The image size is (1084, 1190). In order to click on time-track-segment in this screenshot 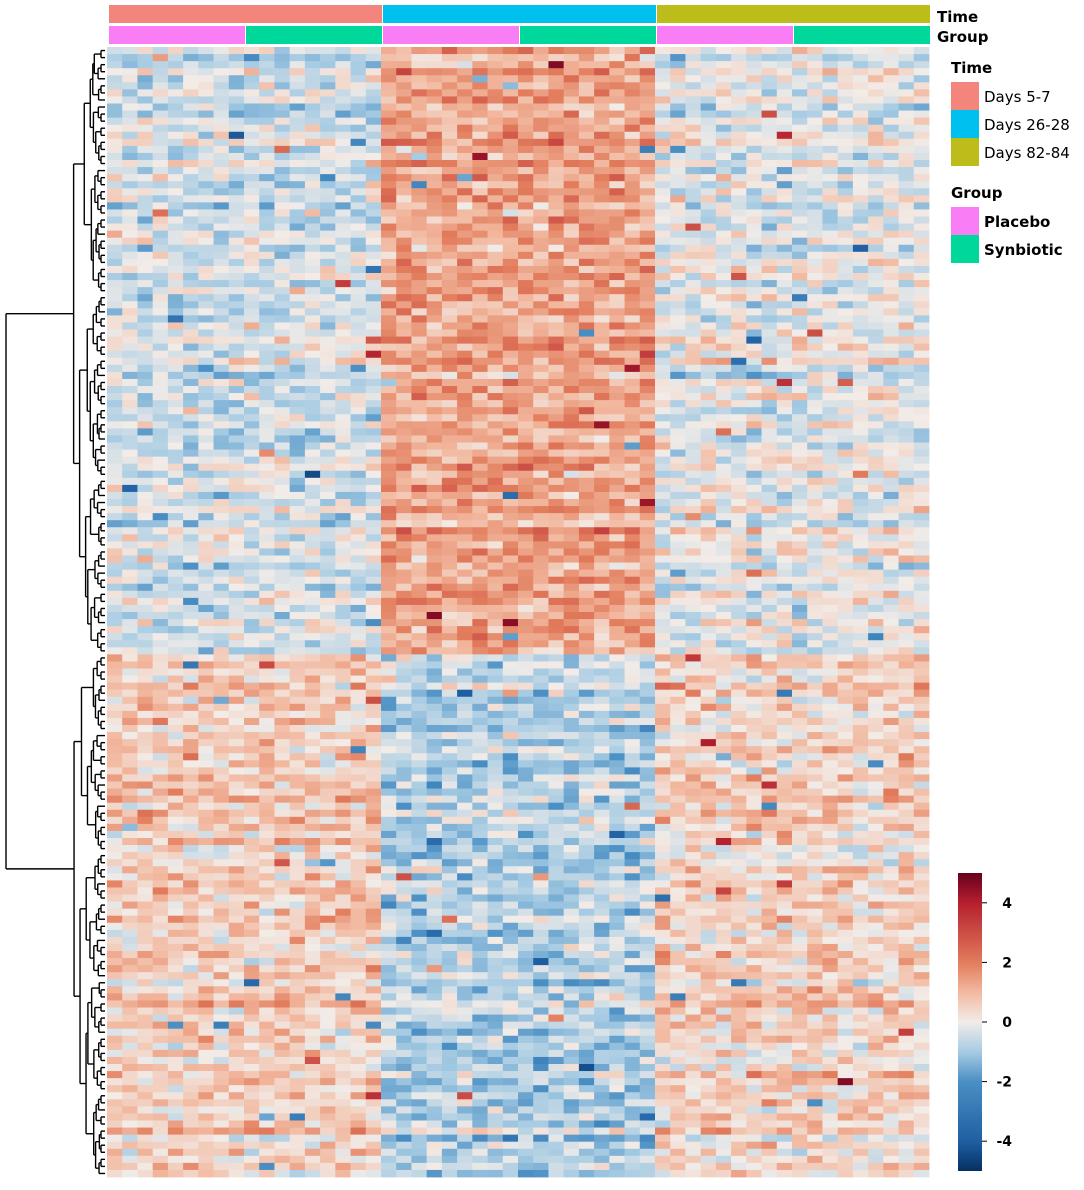, I will do `click(245, 14)`.